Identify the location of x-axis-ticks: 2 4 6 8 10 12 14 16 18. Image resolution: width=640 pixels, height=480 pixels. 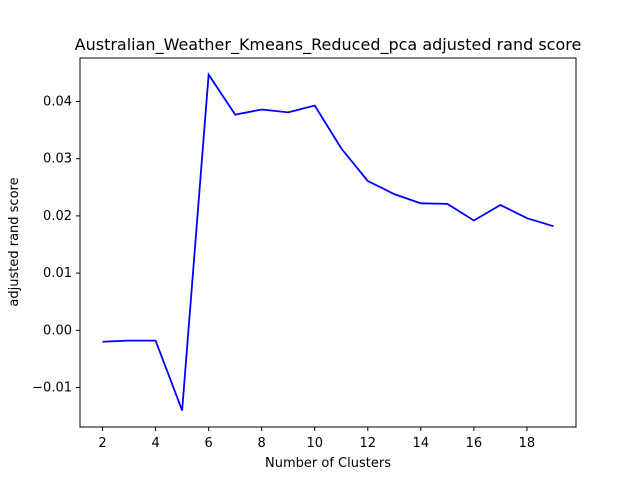
(316, 439).